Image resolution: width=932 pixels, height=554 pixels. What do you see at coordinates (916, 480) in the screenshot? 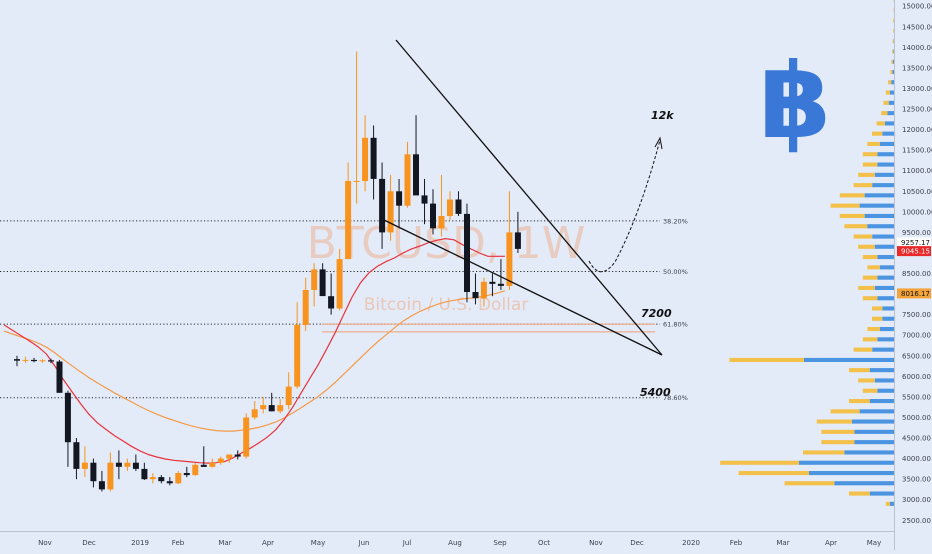
I see `y-tick-label: 3500.00` at bounding box center [916, 480].